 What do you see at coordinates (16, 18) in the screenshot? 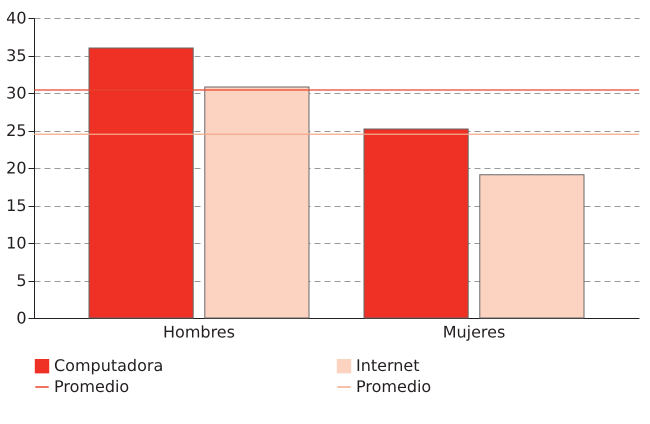
I see `y-tick-label: 40` at bounding box center [16, 18].